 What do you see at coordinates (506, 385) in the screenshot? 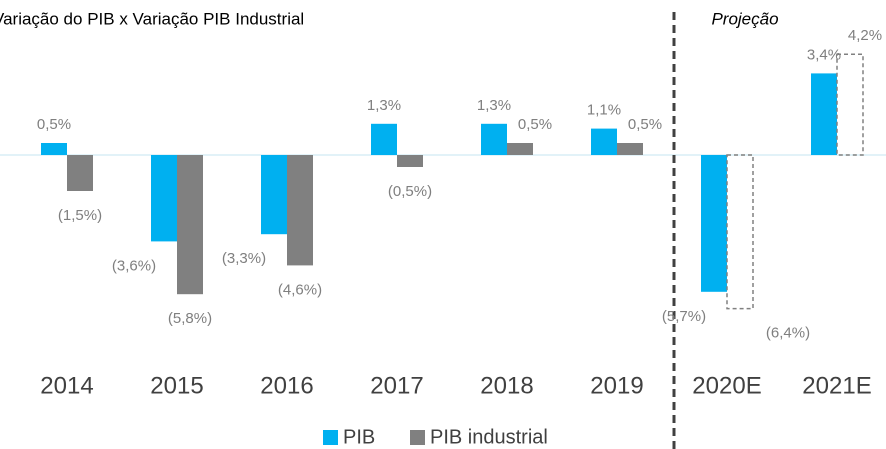
I see `x-tick-label: 2018` at bounding box center [506, 385].